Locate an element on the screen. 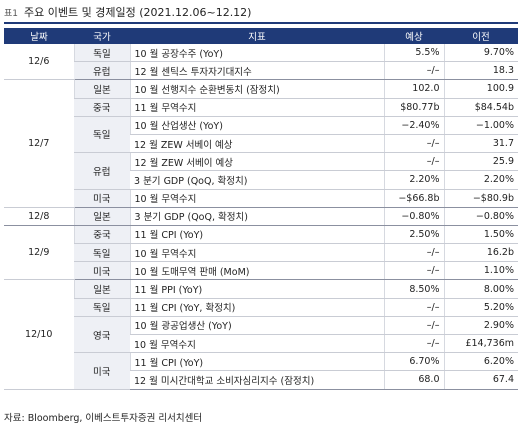 The image size is (522, 430). indicator-cell: 10 월 산업생산 (YoY) is located at coordinates (256, 125).